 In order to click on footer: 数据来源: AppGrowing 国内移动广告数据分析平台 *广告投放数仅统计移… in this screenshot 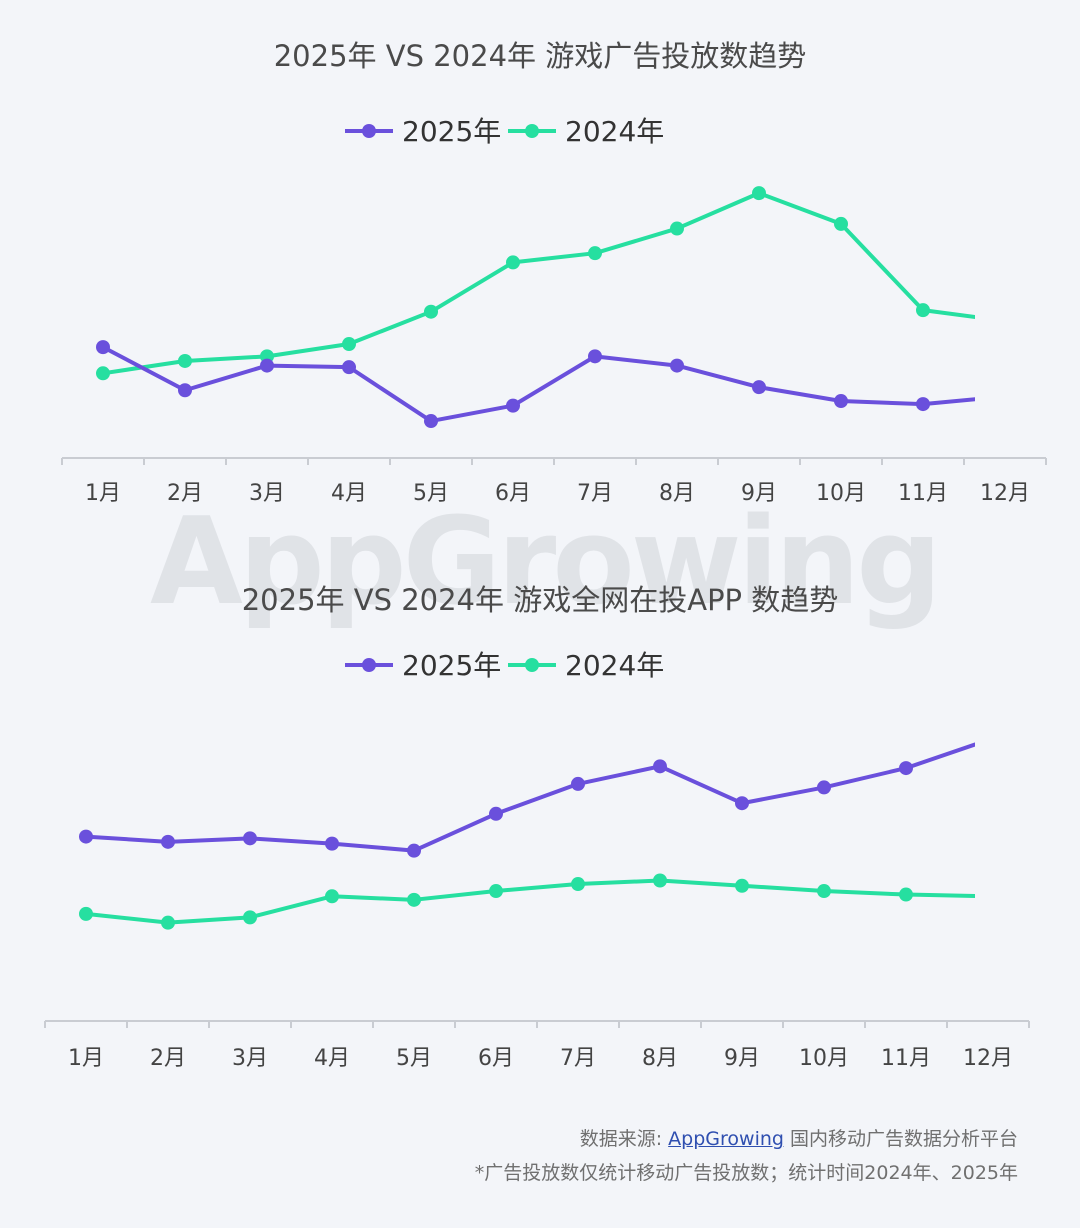, I will do `click(746, 1156)`.